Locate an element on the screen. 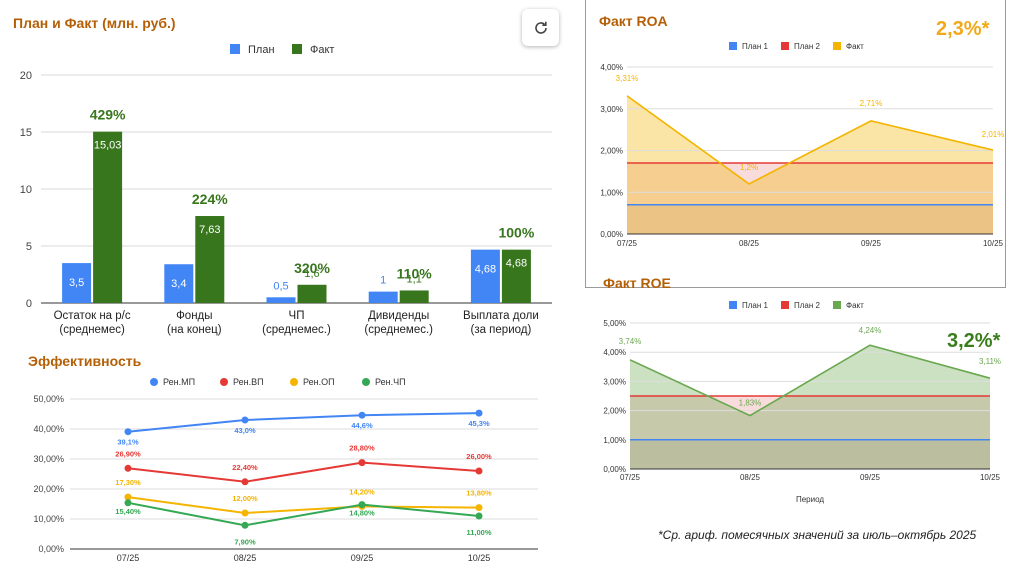 The image size is (1023, 576). roa-y-tick: 2,00% is located at coordinates (611, 151).